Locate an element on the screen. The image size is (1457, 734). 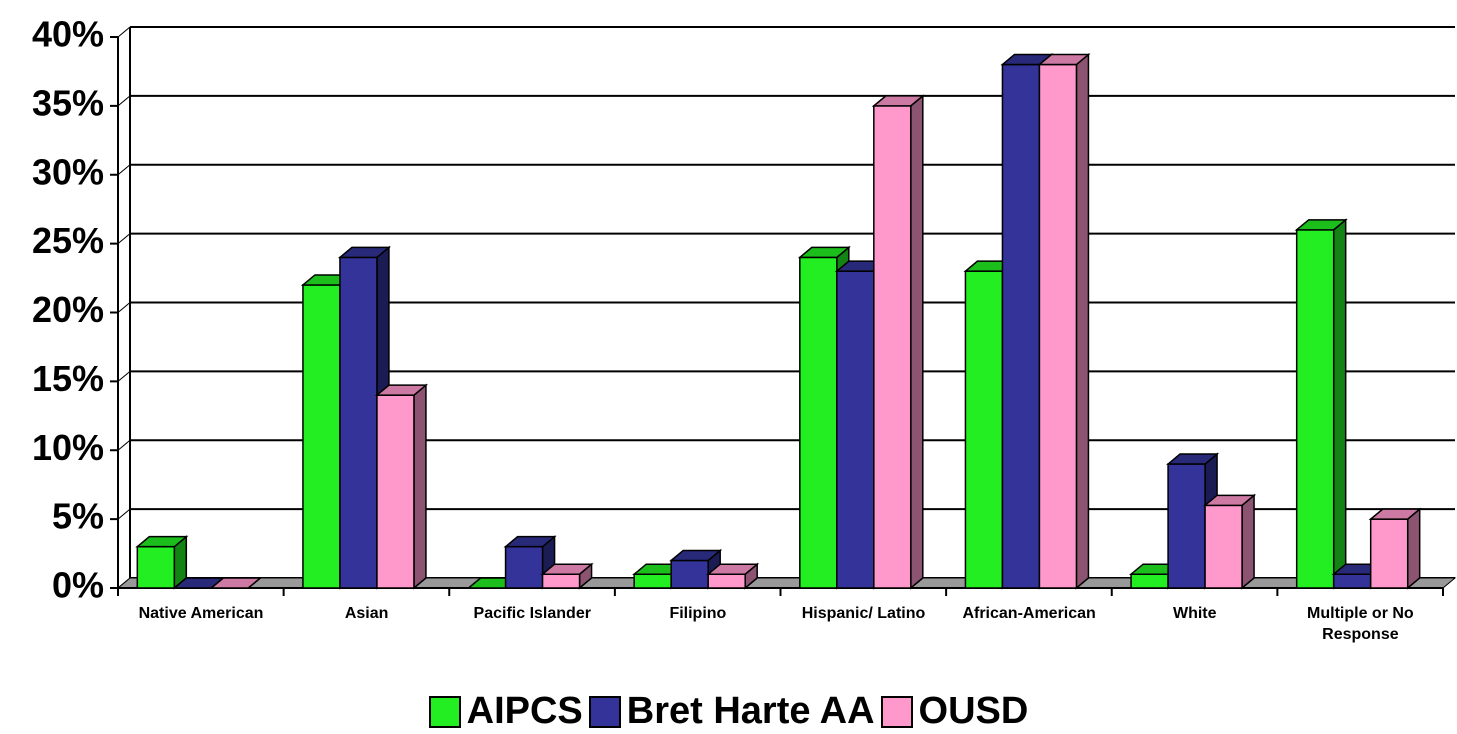
legend-label: Bret Harte AA is located at coordinates (750, 711).